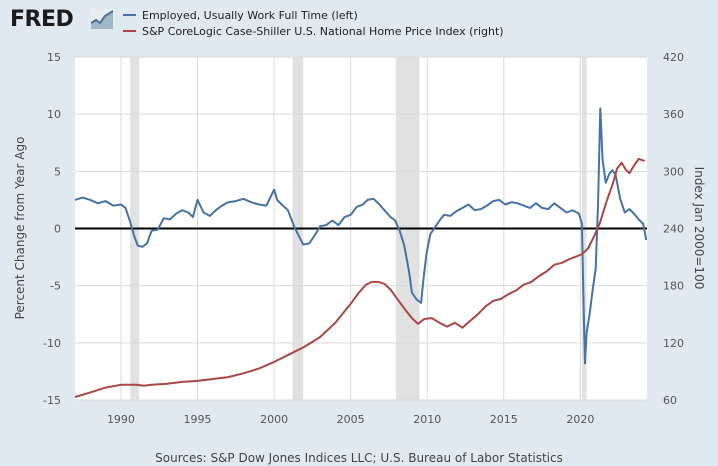  What do you see at coordinates (52, 400) in the screenshot?
I see `left-tick-label--15: -15` at bounding box center [52, 400].